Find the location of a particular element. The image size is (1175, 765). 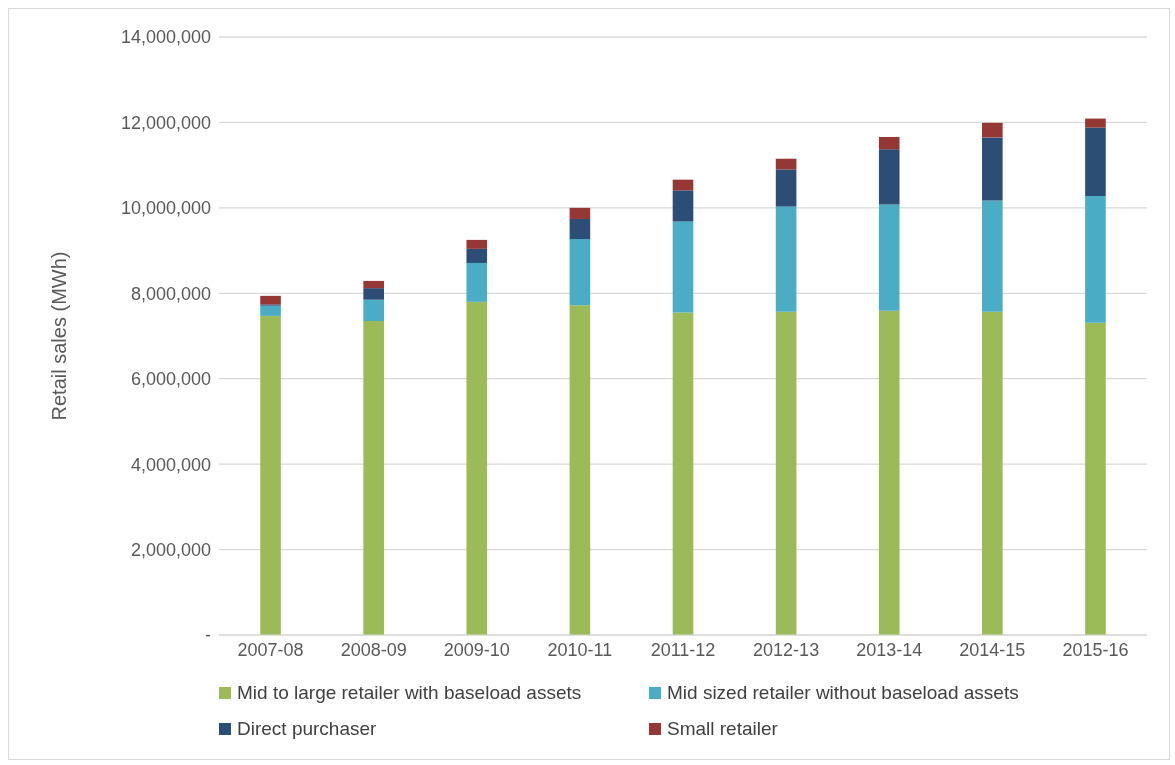

x-tick-label: 2008-09 is located at coordinates (373, 649).